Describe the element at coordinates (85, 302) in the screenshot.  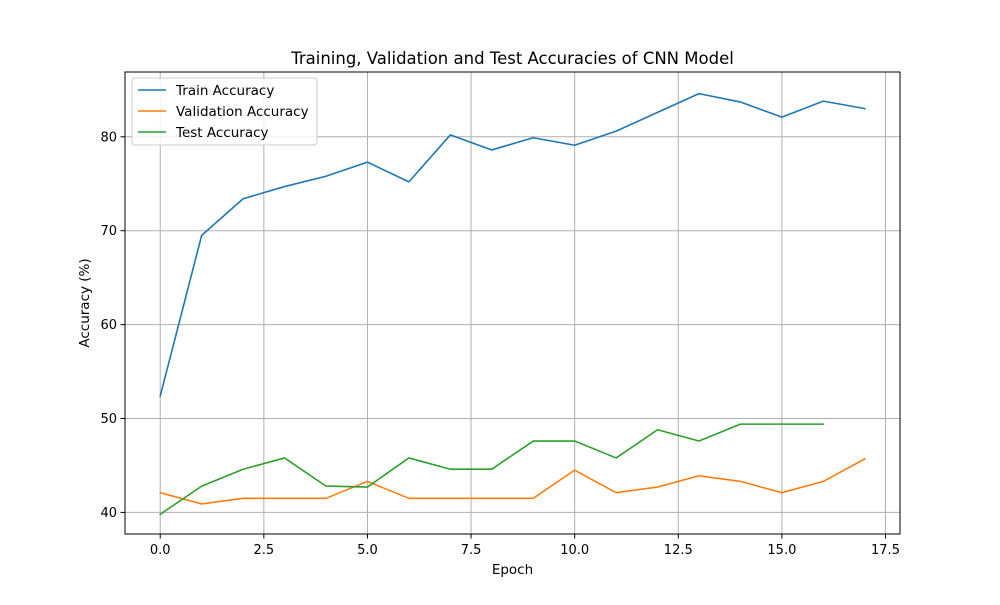
I see `y-axis-label: Accuracy (%)` at that location.